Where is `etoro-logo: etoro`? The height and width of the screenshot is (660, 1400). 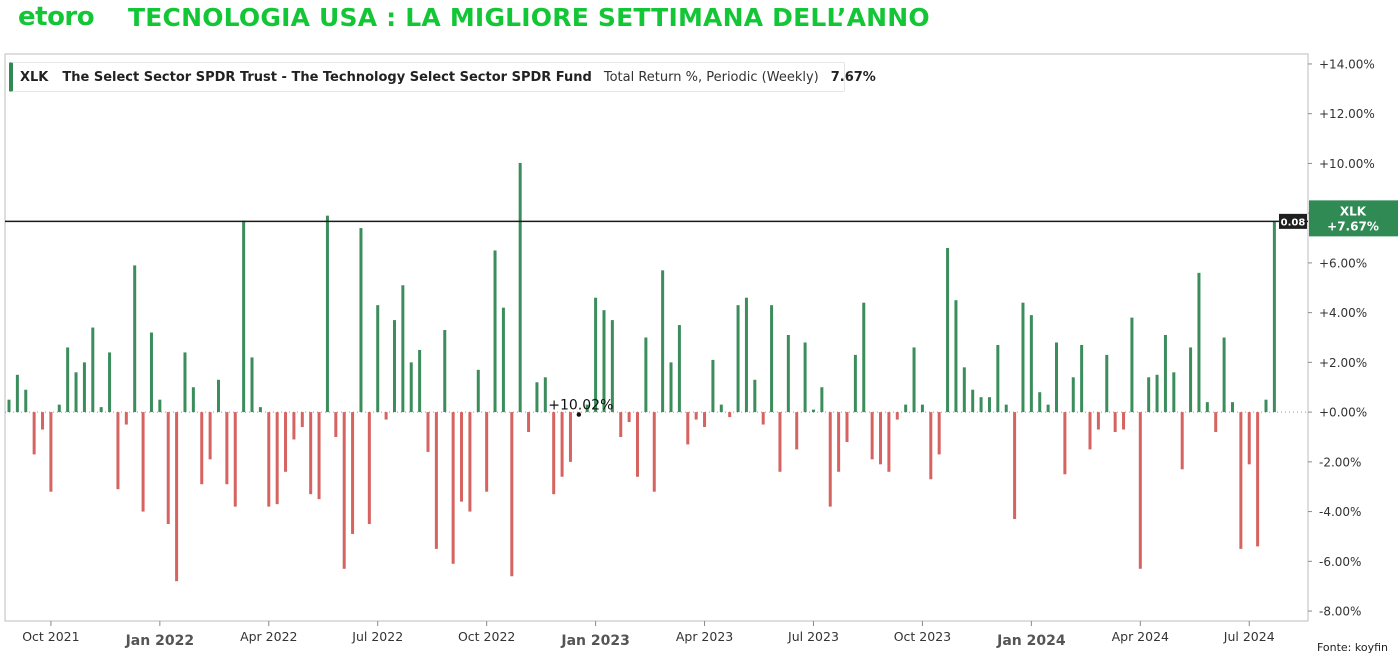 etoro-logo: etoro is located at coordinates (56, 17).